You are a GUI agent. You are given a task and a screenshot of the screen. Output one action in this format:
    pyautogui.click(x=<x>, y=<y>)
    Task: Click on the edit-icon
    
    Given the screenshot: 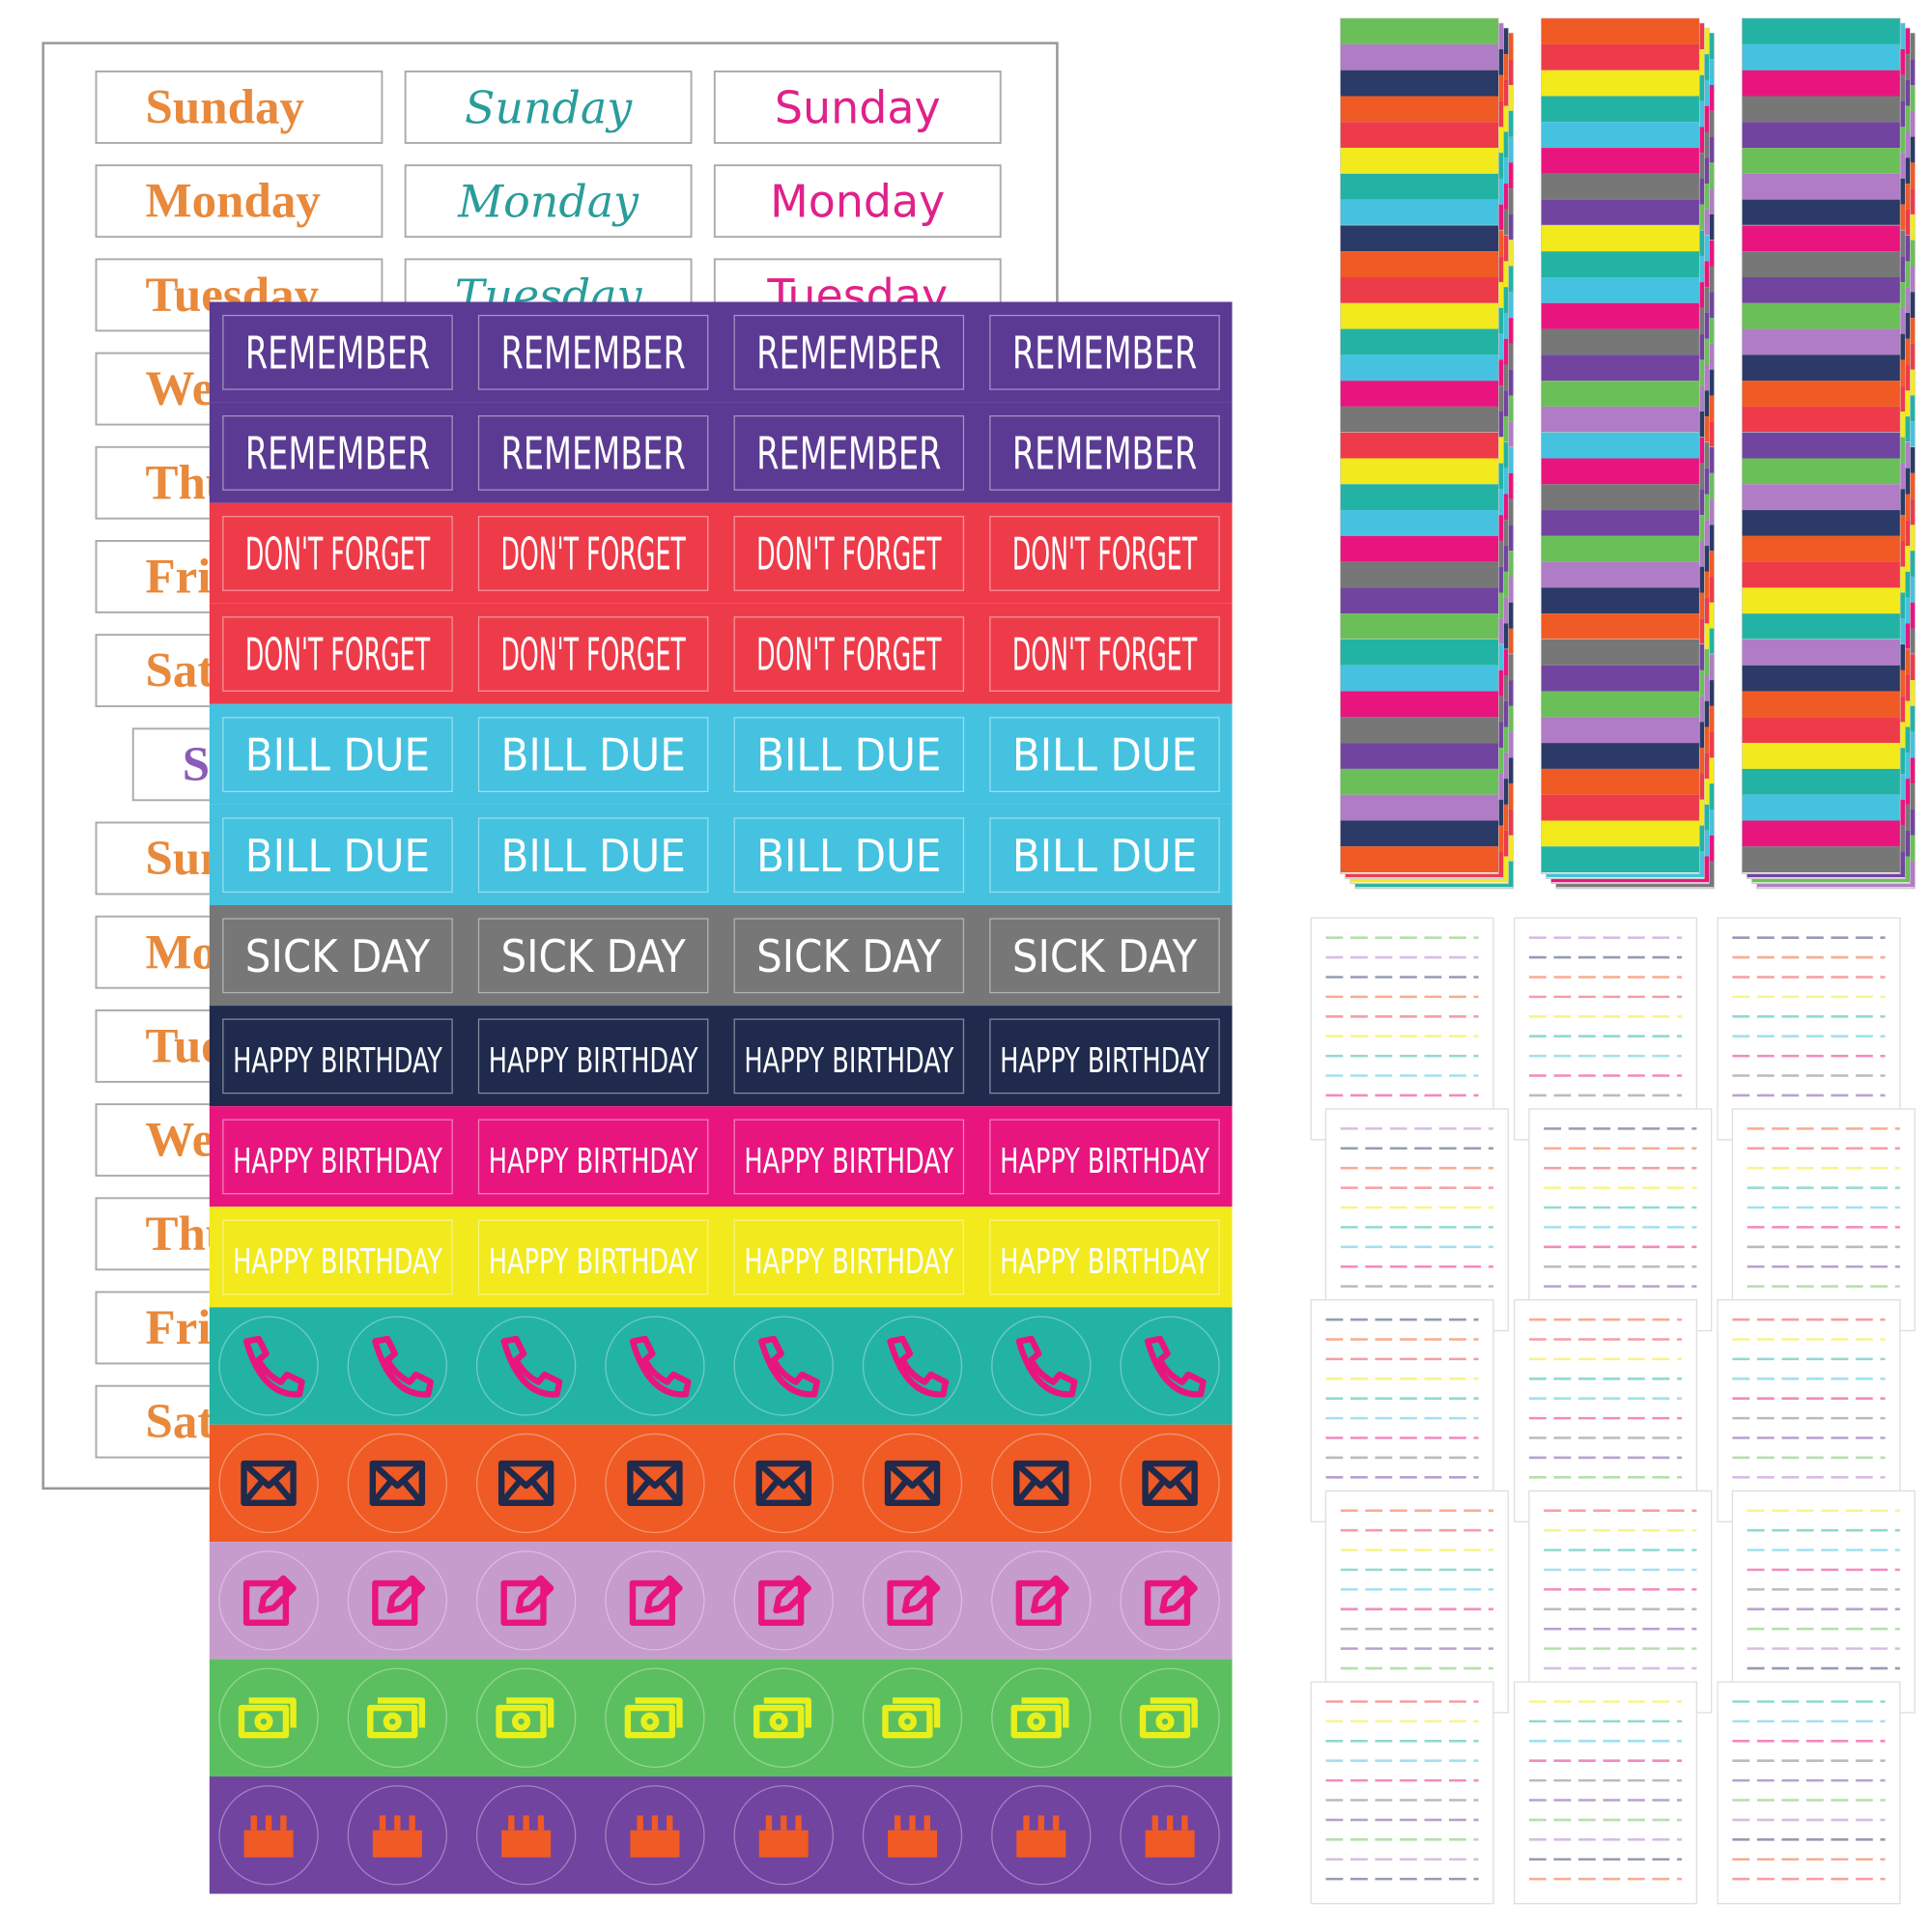 What is the action you would take?
    pyautogui.click(x=523, y=1603)
    